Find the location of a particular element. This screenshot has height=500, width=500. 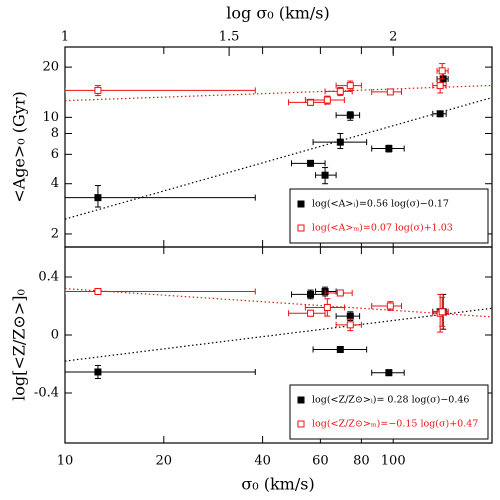

x-tick-label: 40 is located at coordinates (262, 461).